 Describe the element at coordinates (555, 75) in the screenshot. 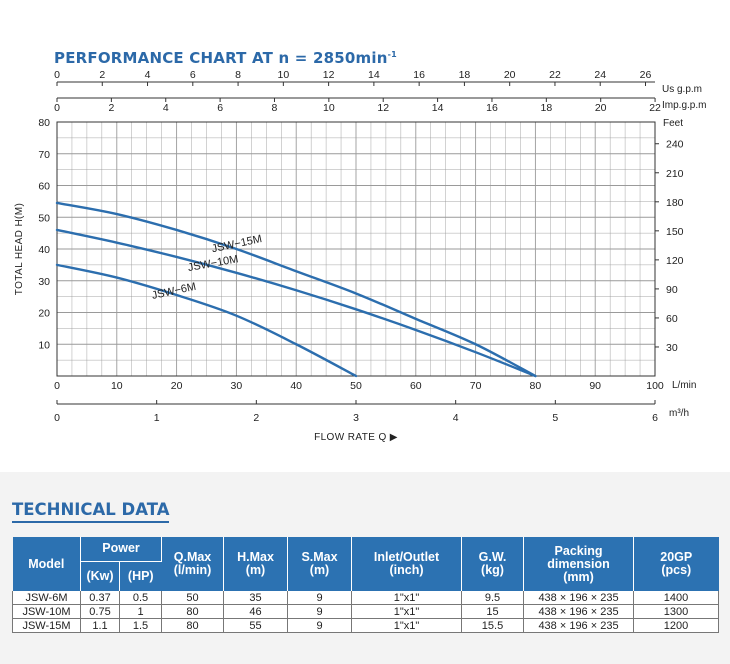

I see `usgpm-tick-label: 22` at that location.